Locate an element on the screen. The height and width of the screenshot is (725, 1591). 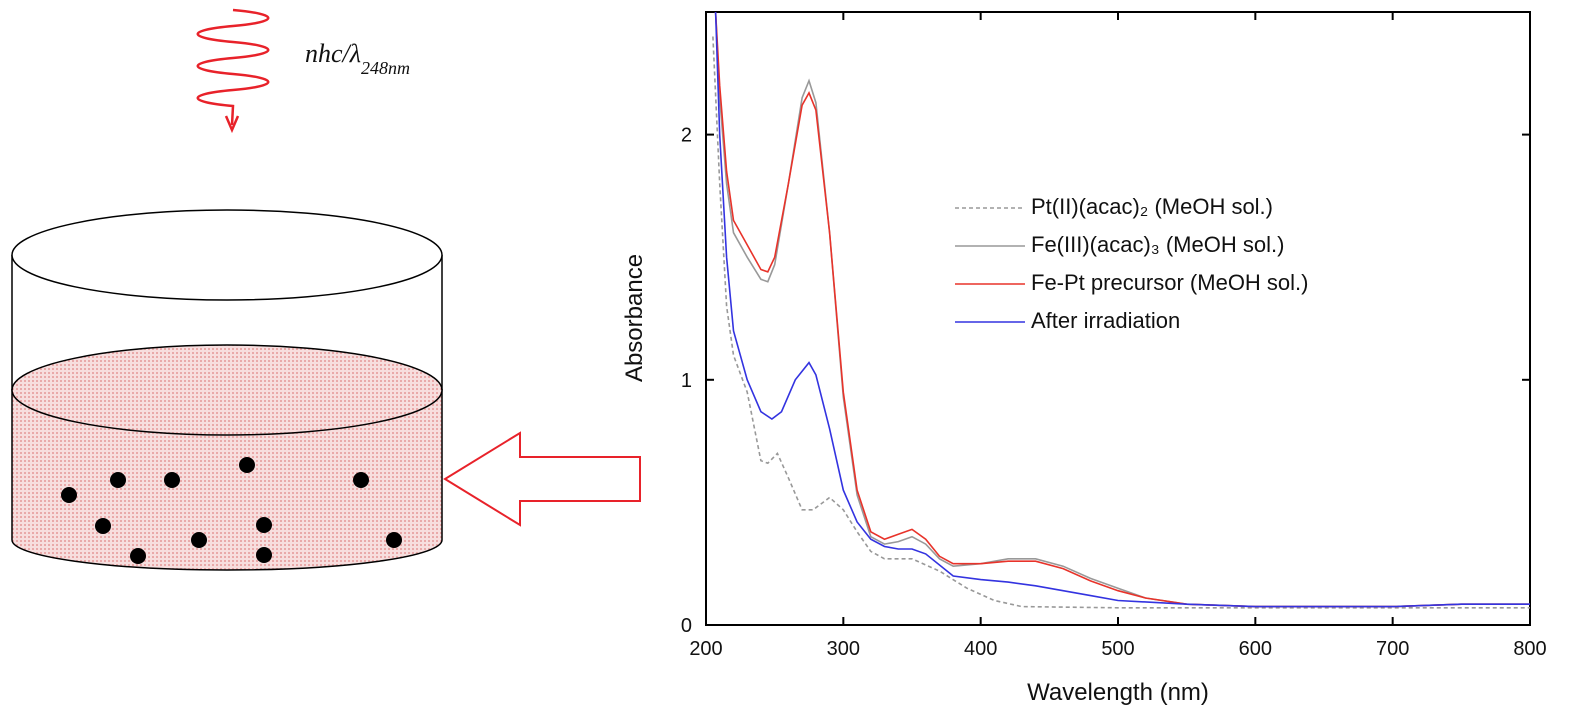
photon-arrowhead is located at coordinates (232, 124).